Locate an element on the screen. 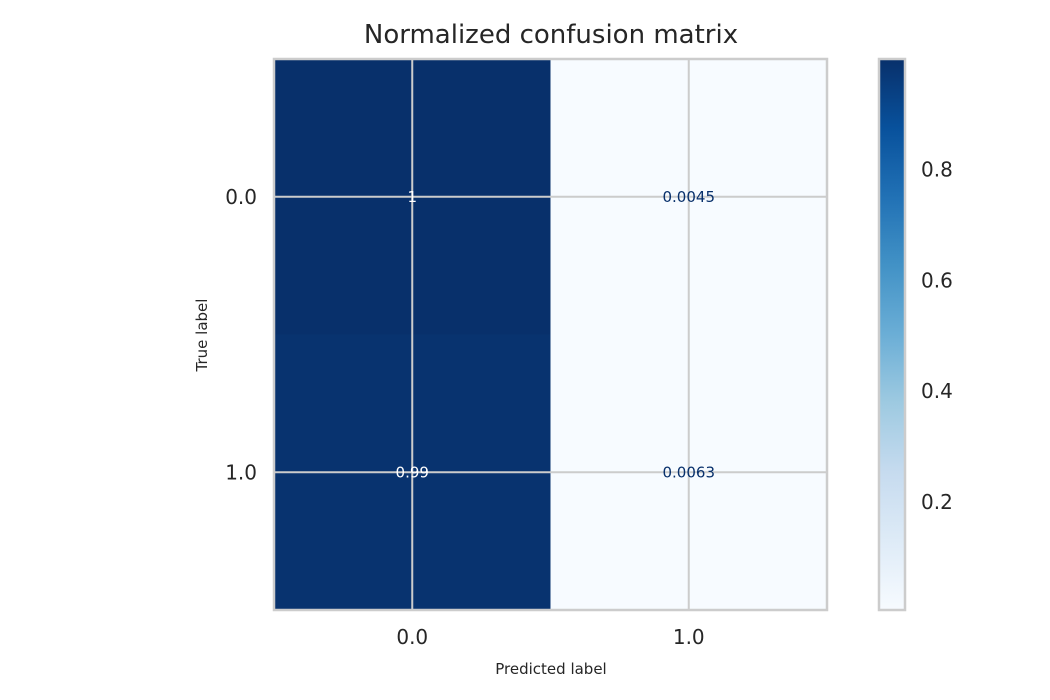  chart-title: Normalized confusion matrix is located at coordinates (551, 35).